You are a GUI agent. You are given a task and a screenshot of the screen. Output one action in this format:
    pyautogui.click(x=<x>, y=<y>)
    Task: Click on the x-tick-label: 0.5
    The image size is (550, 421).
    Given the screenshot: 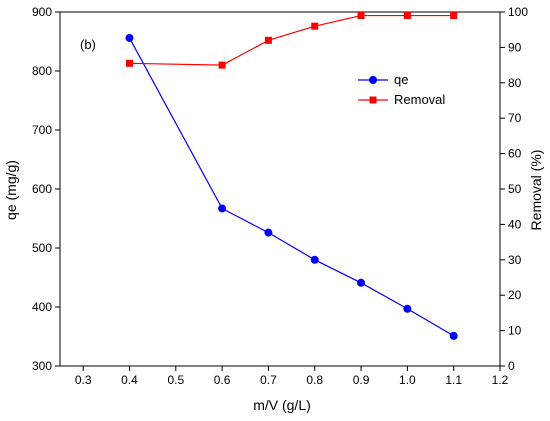 What is the action you would take?
    pyautogui.click(x=175, y=380)
    